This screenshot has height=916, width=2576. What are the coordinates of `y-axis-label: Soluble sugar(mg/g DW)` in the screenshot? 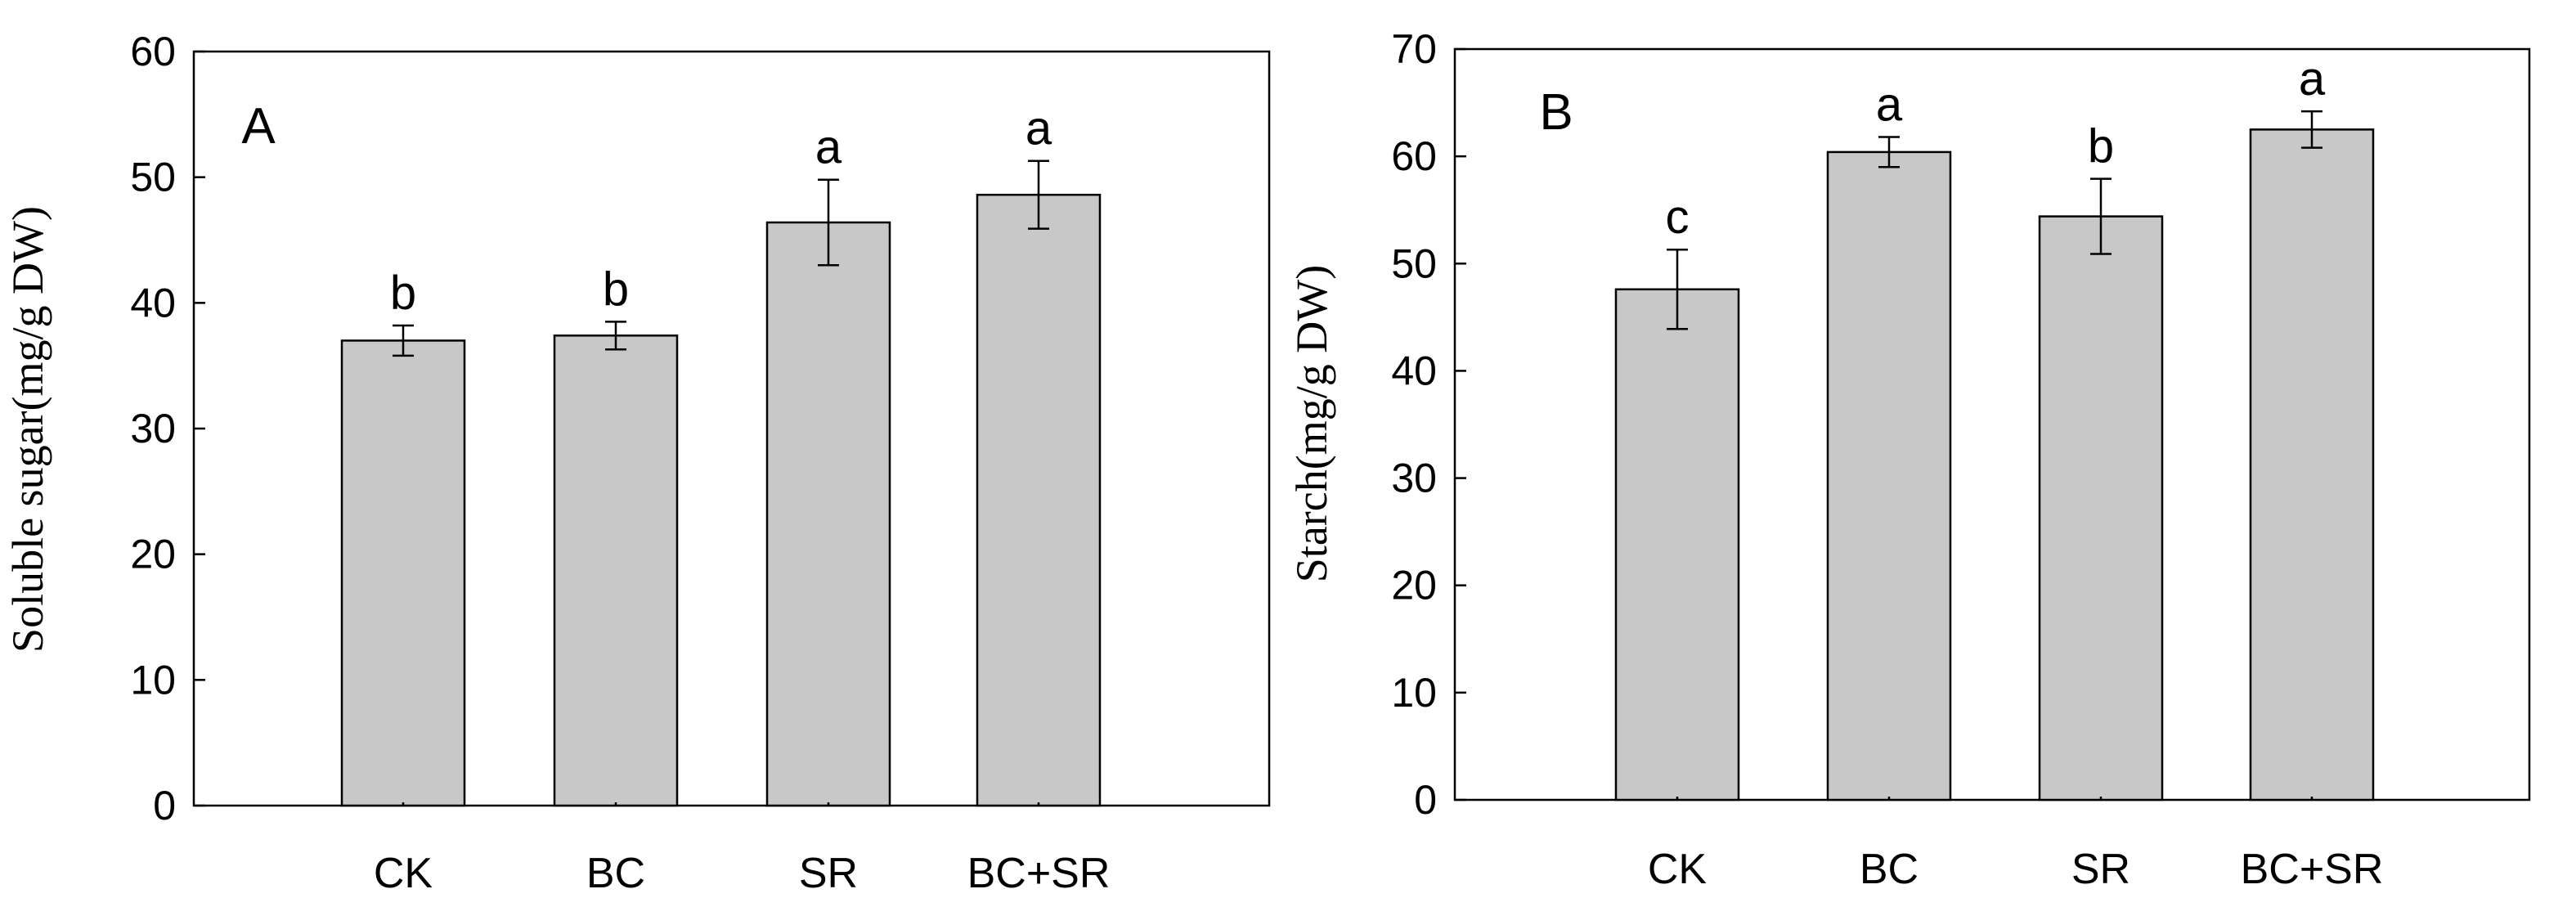 It's located at (27, 429).